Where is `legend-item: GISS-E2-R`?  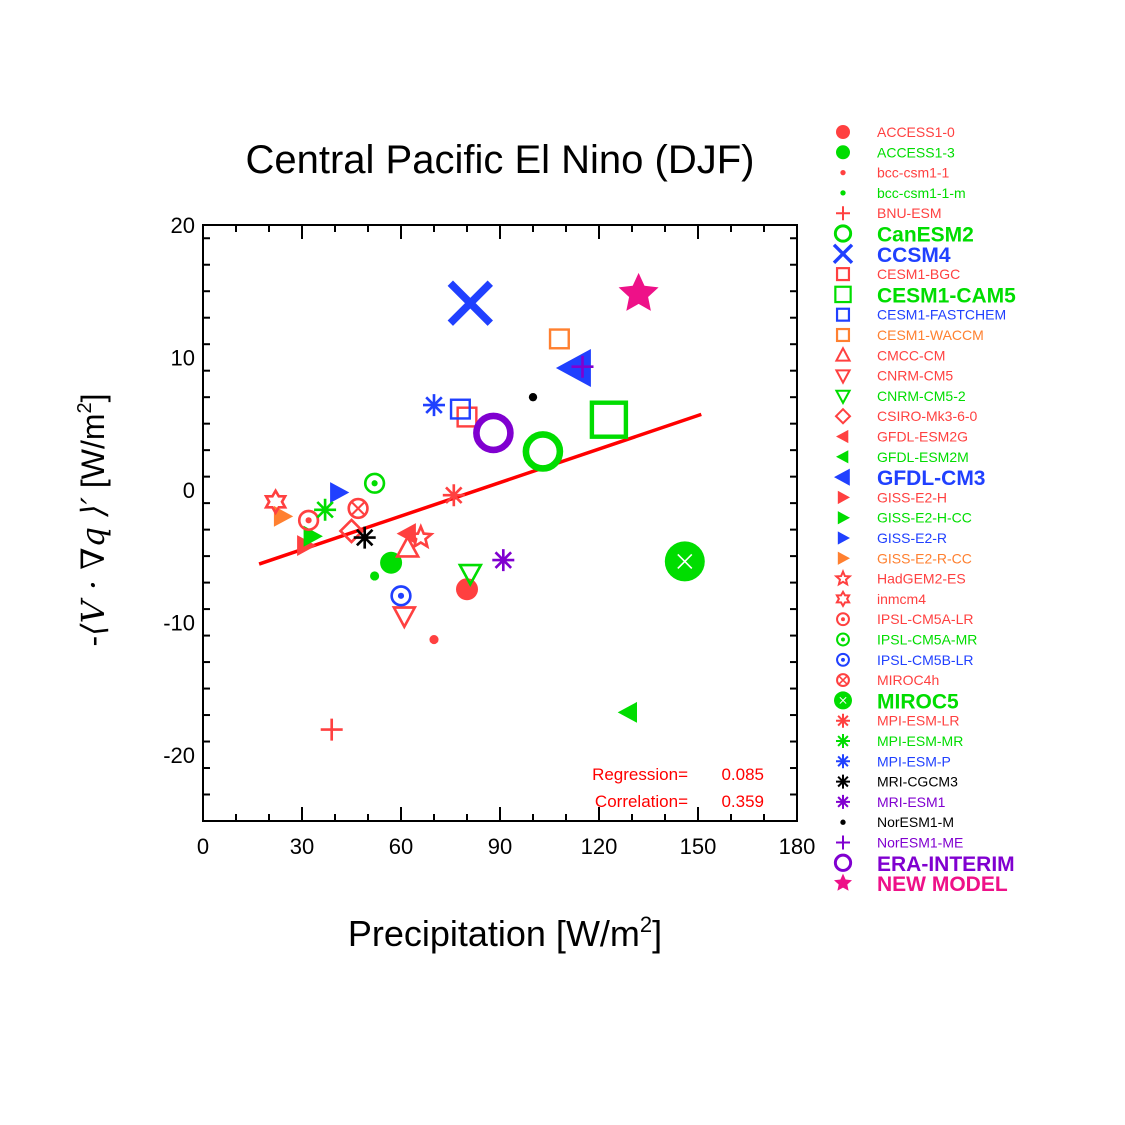 legend-item: GISS-E2-R is located at coordinates (892, 538).